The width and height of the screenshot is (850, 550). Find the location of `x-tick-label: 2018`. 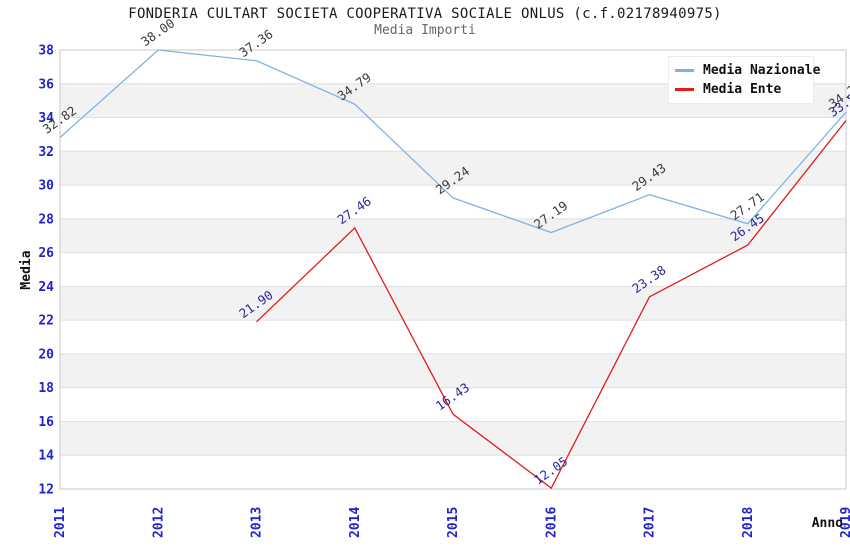

x-tick-label: 2018 is located at coordinates (748, 522).